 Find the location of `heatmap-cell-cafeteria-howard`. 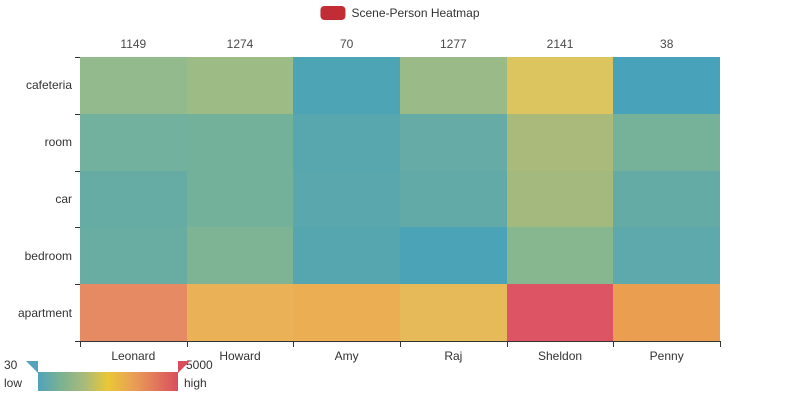

heatmap-cell-cafeteria-howard is located at coordinates (240, 85).